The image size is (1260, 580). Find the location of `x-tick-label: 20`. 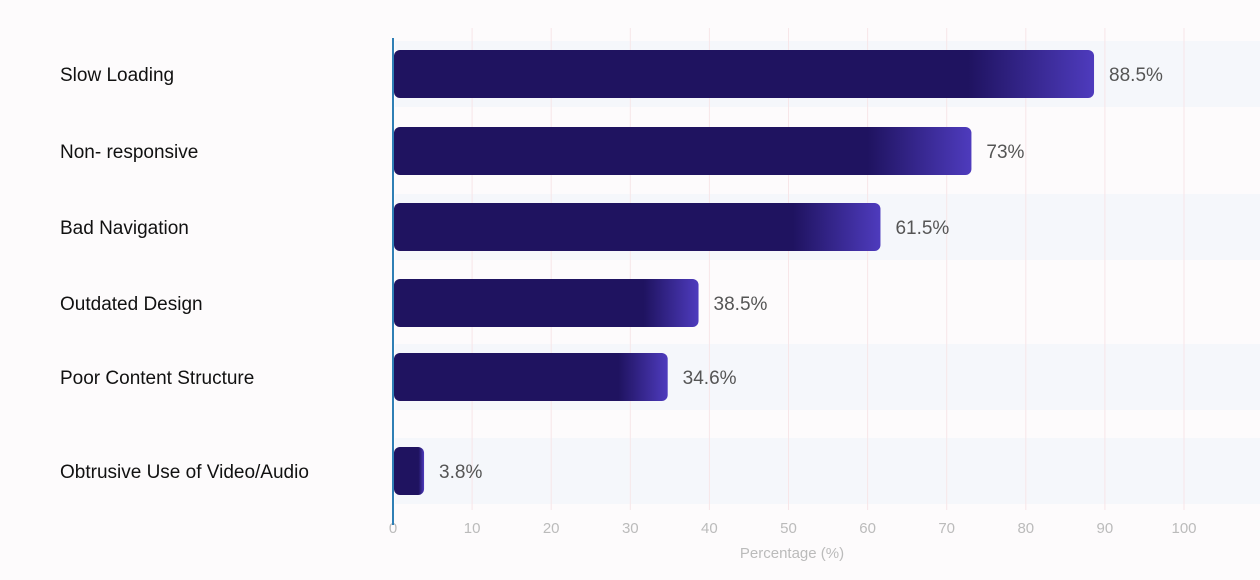

x-tick-label: 20 is located at coordinates (551, 528).